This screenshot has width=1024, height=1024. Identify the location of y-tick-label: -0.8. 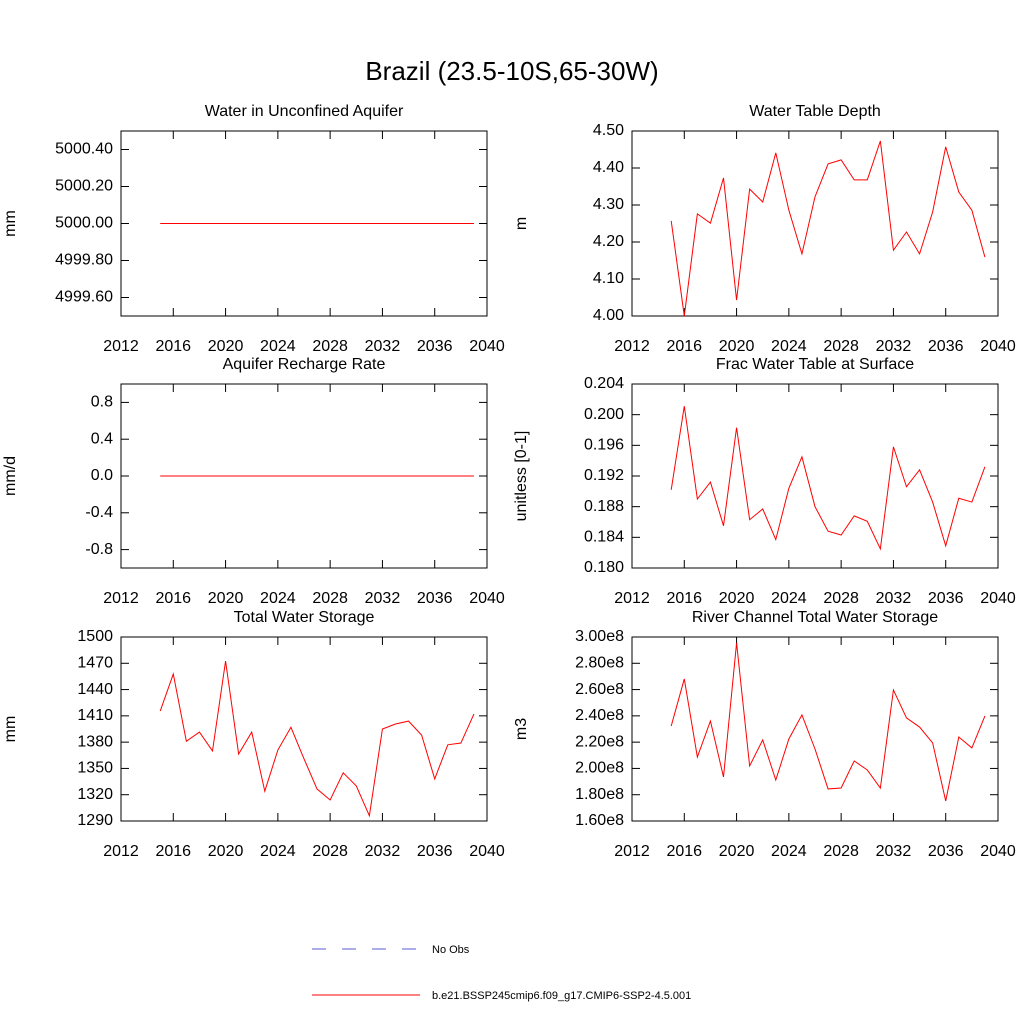
(99, 549).